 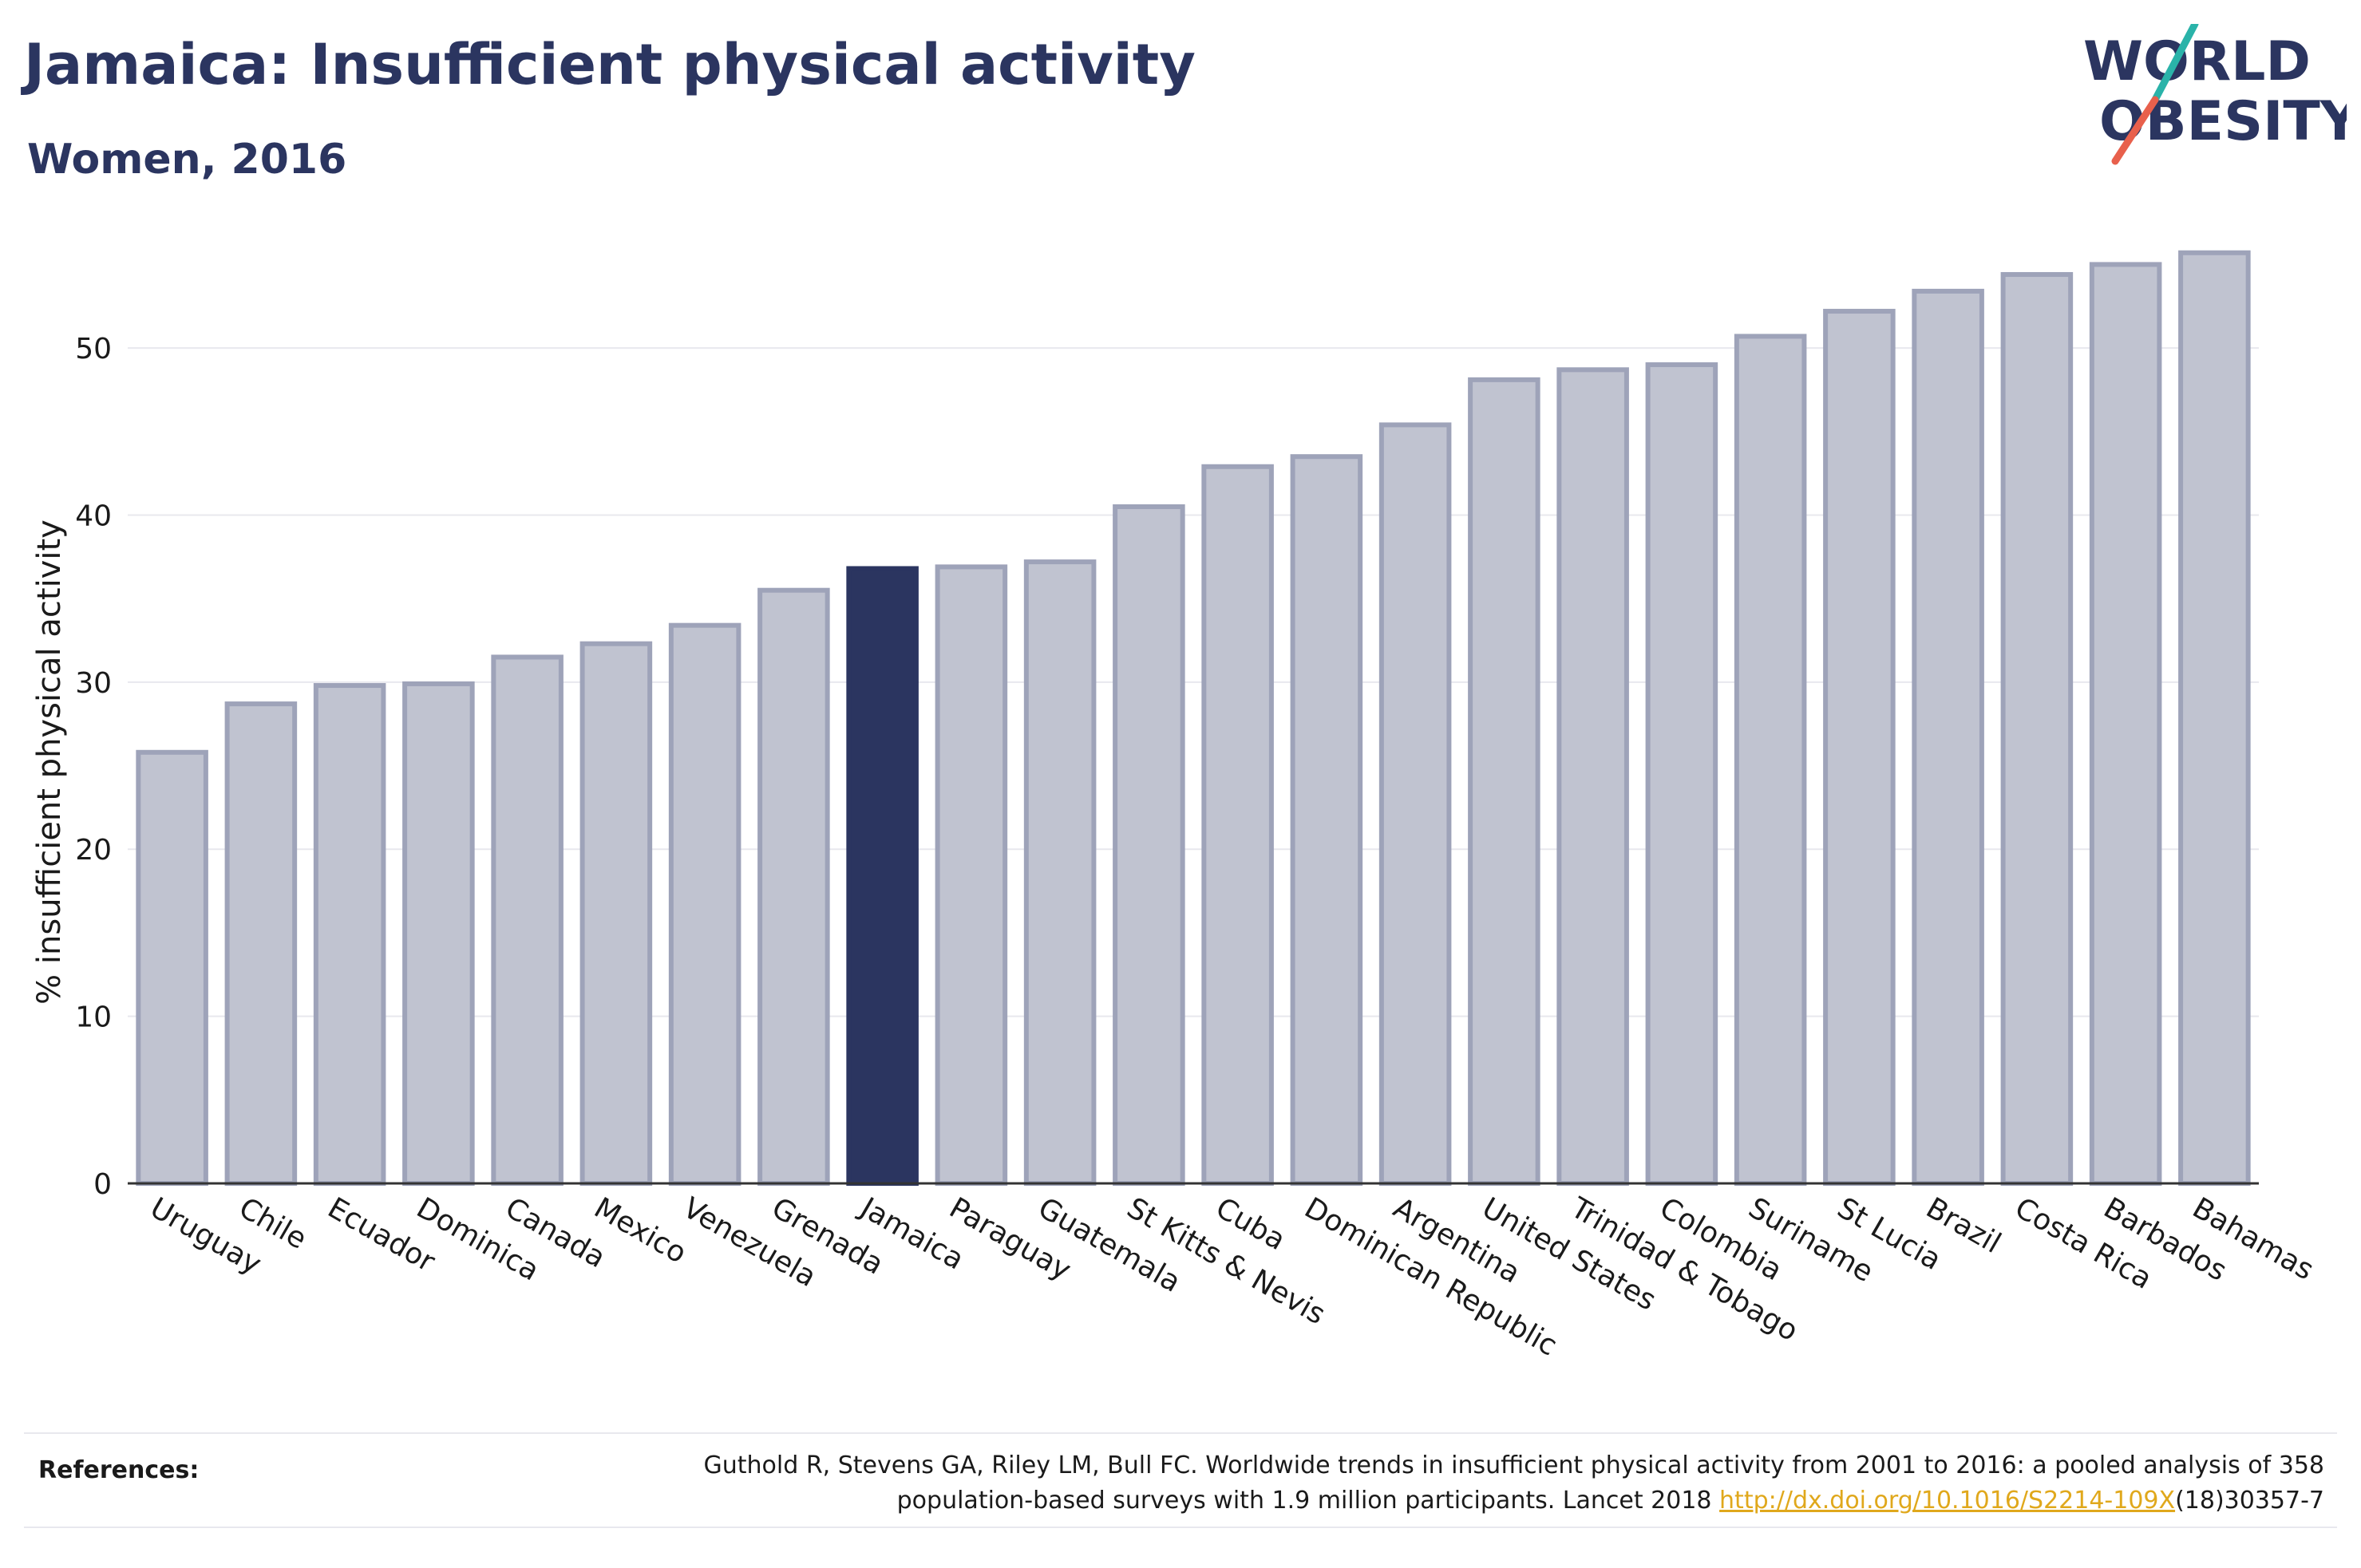 What do you see at coordinates (93, 516) in the screenshot?
I see `y-tick-label: 40` at bounding box center [93, 516].